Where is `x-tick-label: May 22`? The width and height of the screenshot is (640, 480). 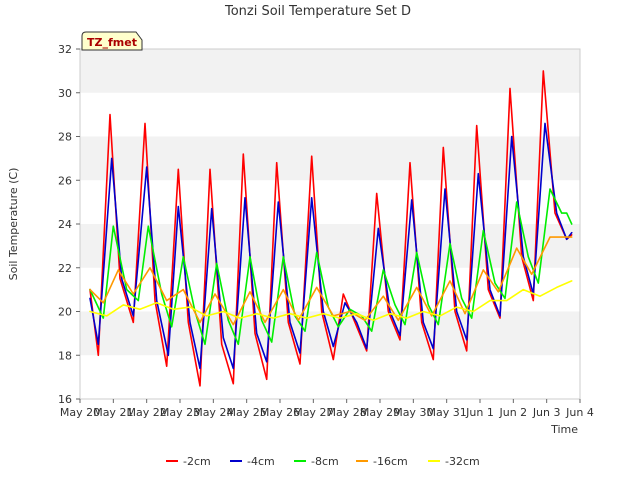 x-tick-label: May 22 is located at coordinates (147, 412).